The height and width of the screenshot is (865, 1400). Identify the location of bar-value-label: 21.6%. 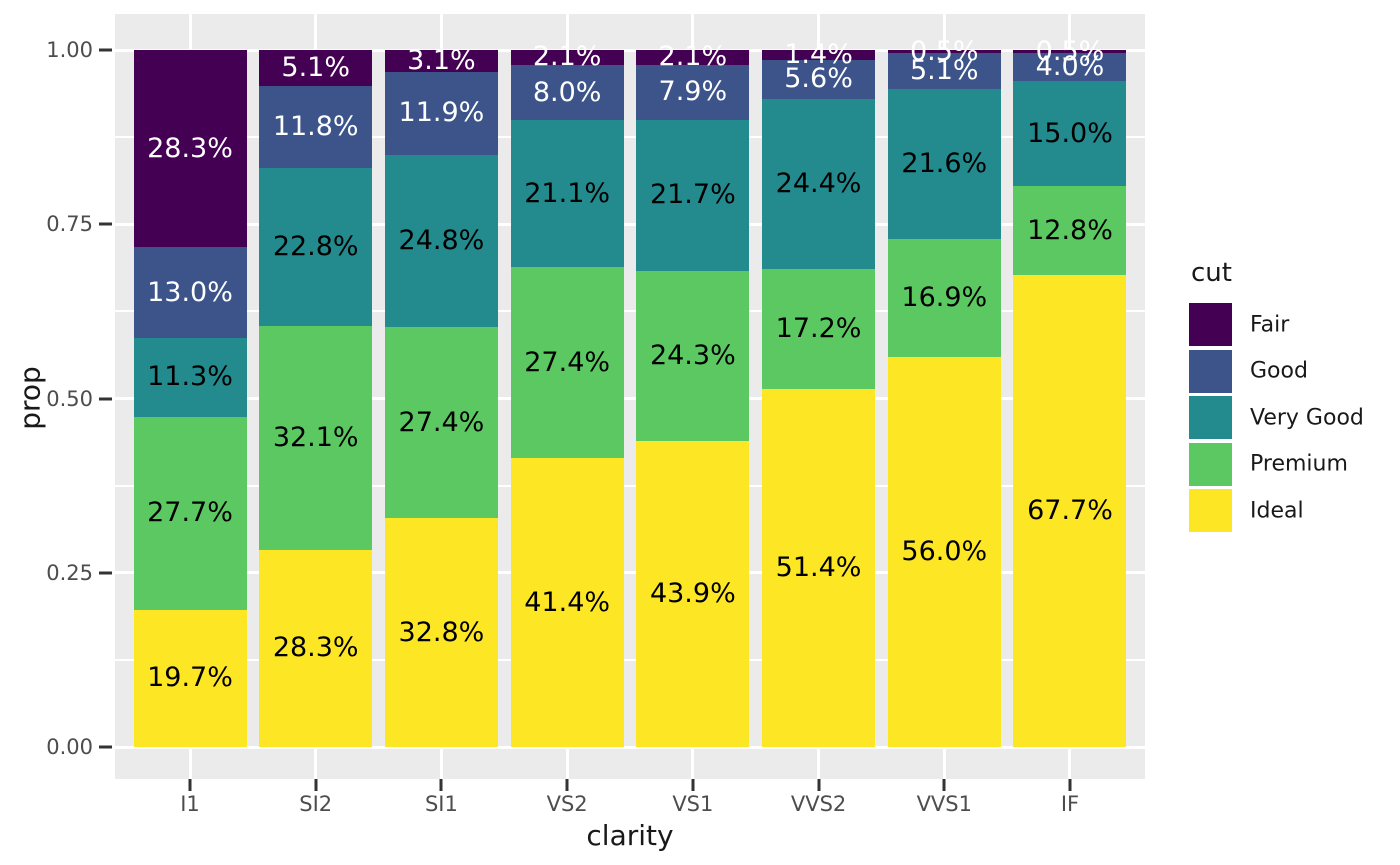
(944, 164).